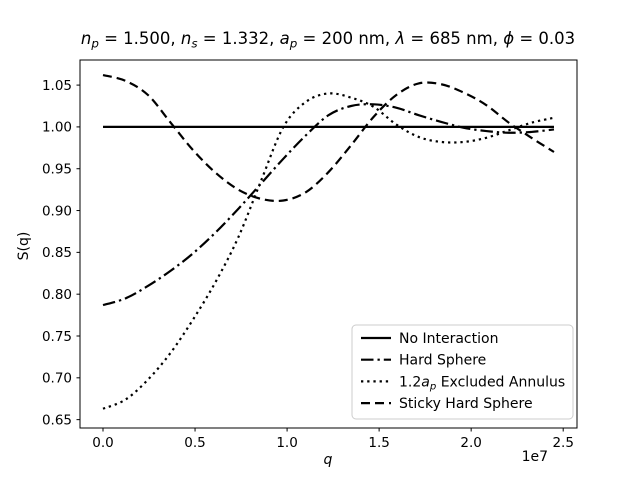 This screenshot has height=484, width=640. I want to click on rich-text-segment: No Interaction, so click(448, 339).